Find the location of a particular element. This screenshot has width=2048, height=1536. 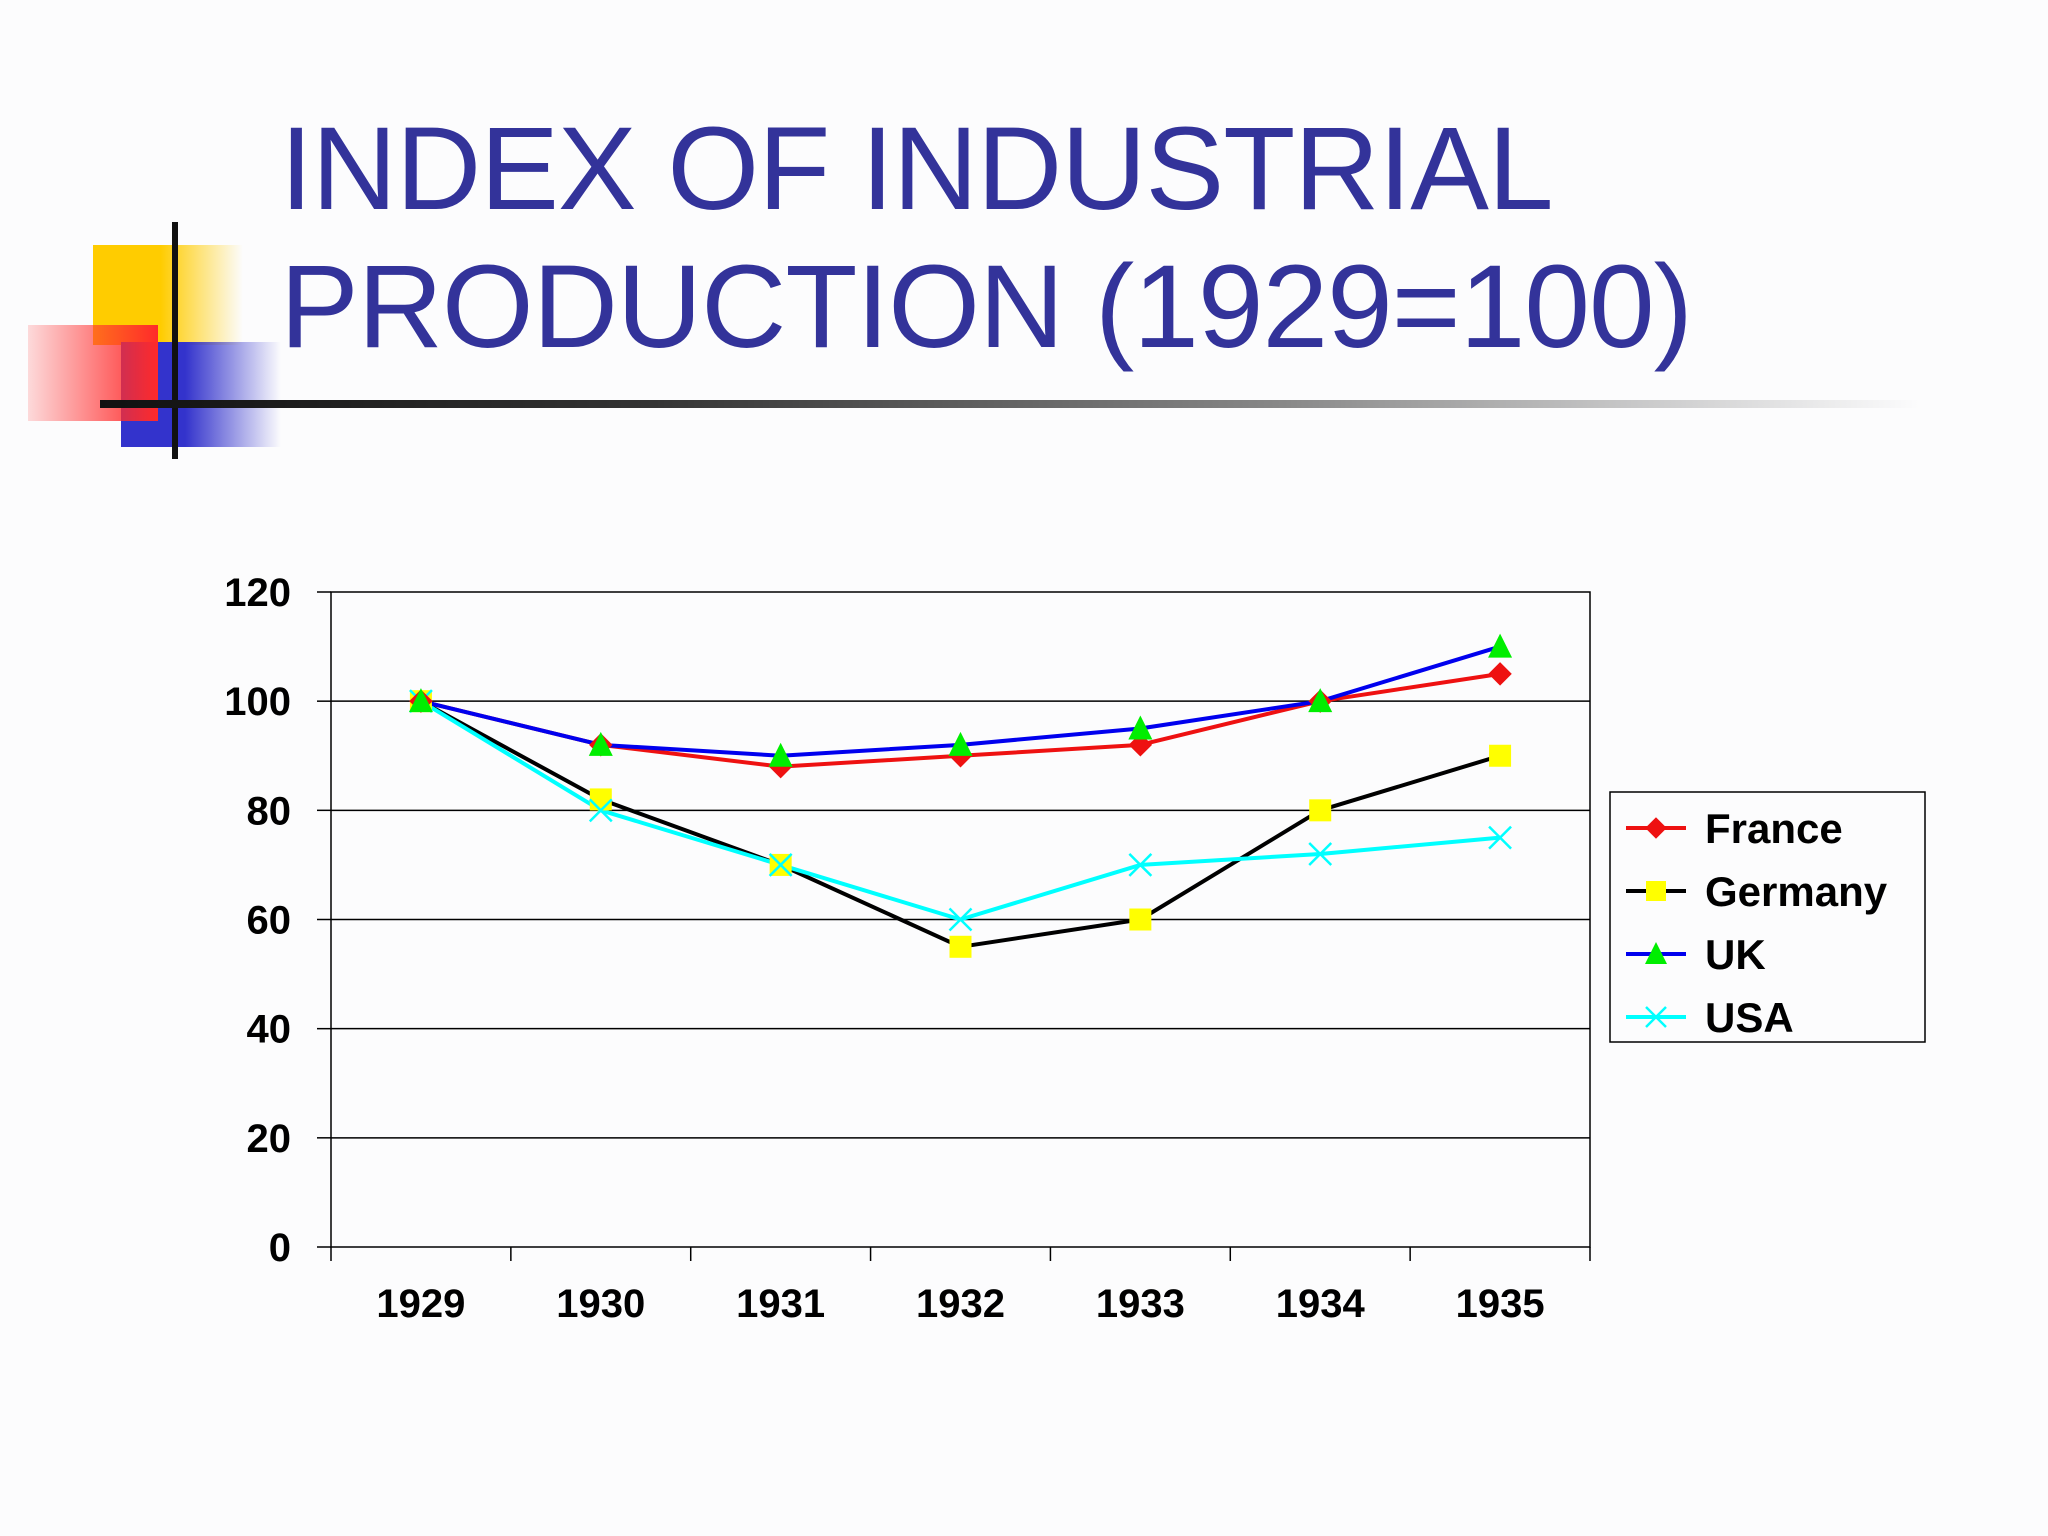

x-tick-label: 1931 is located at coordinates (780, 1304).